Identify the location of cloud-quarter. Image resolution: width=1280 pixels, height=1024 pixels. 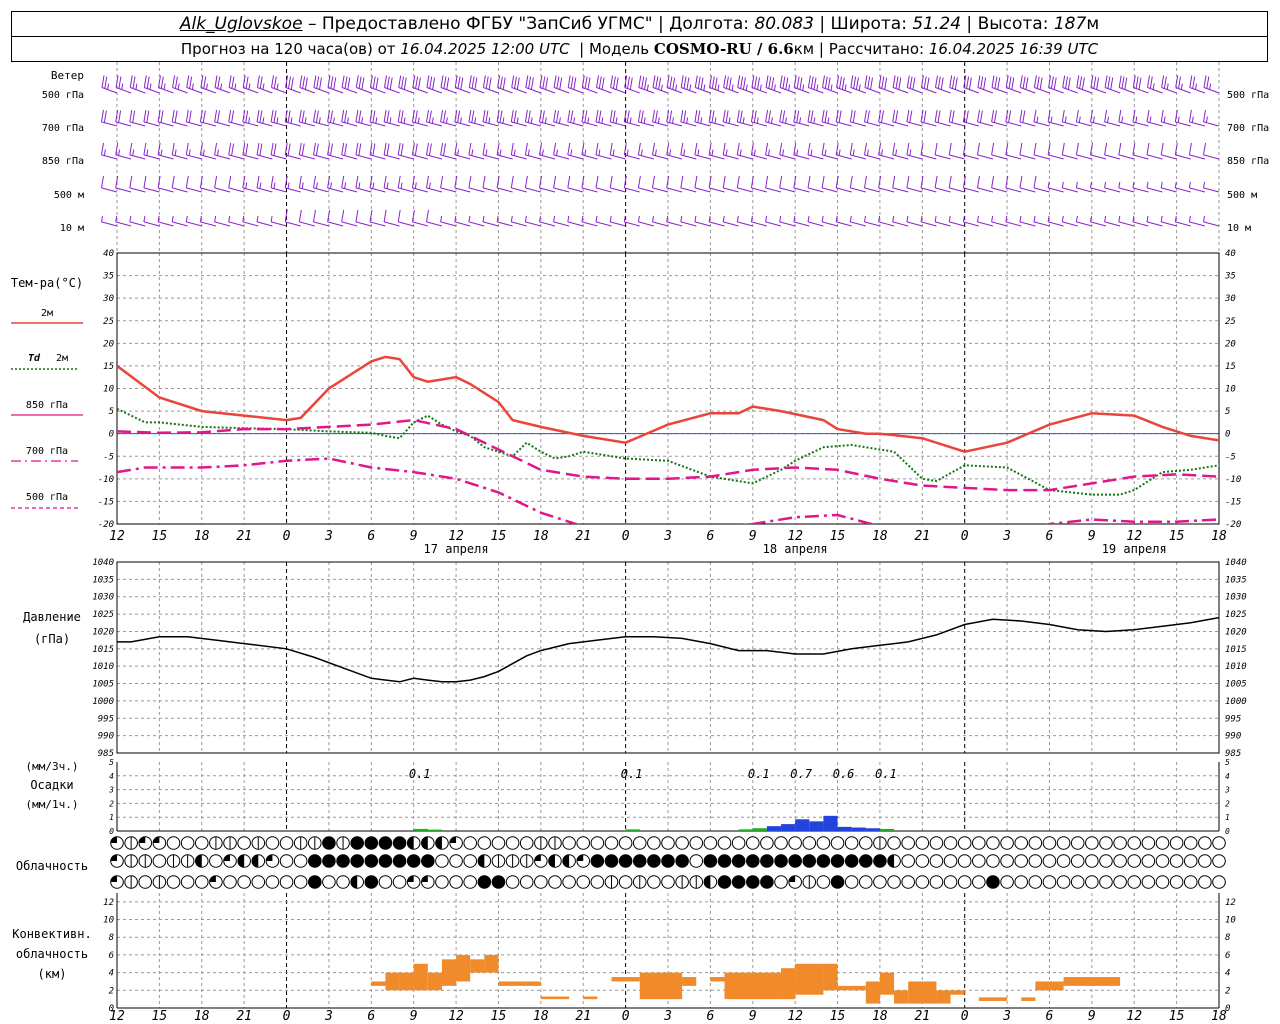
(580, 857).